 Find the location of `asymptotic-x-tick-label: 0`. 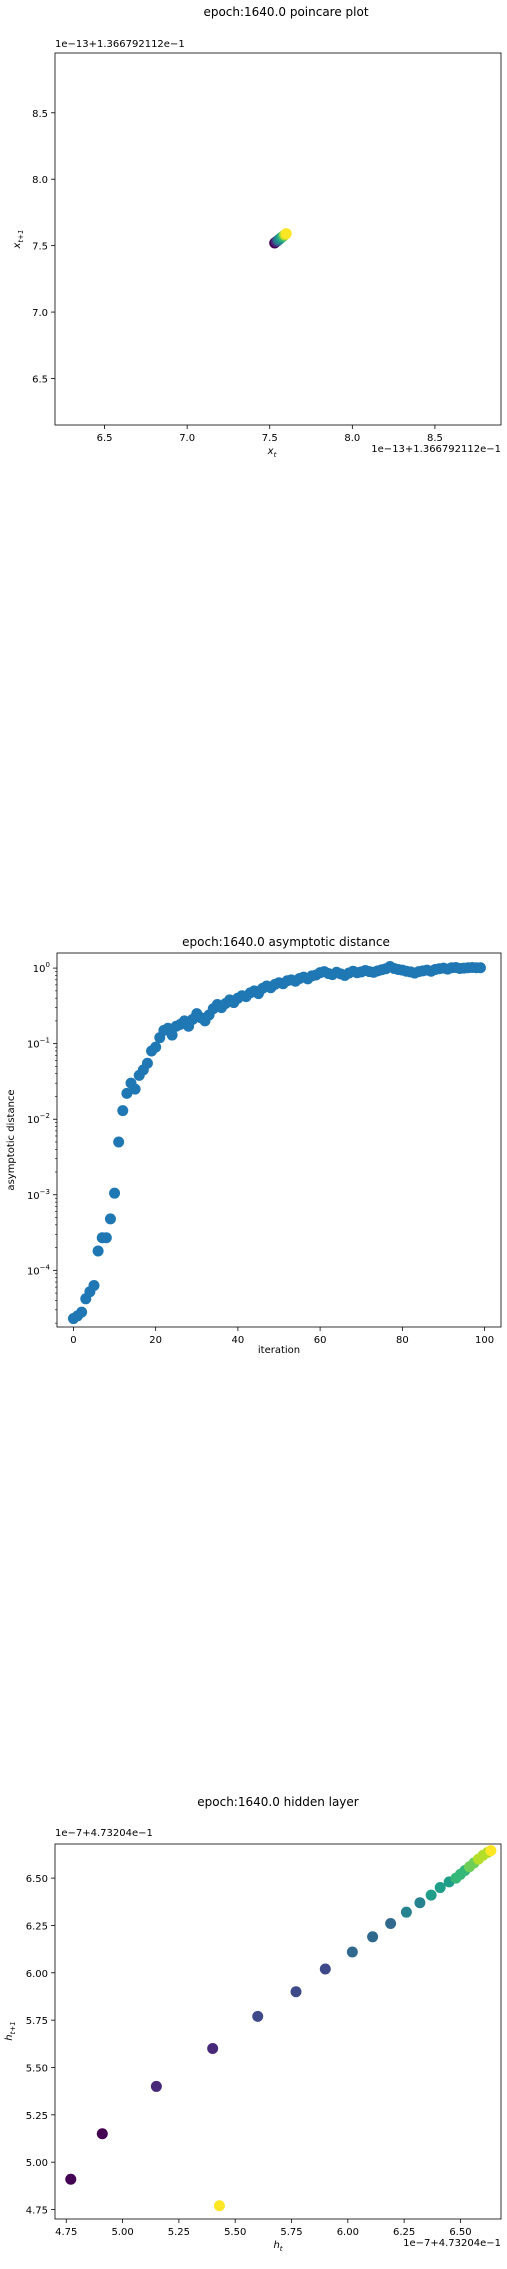

asymptotic-x-tick-label: 0 is located at coordinates (73, 1340).